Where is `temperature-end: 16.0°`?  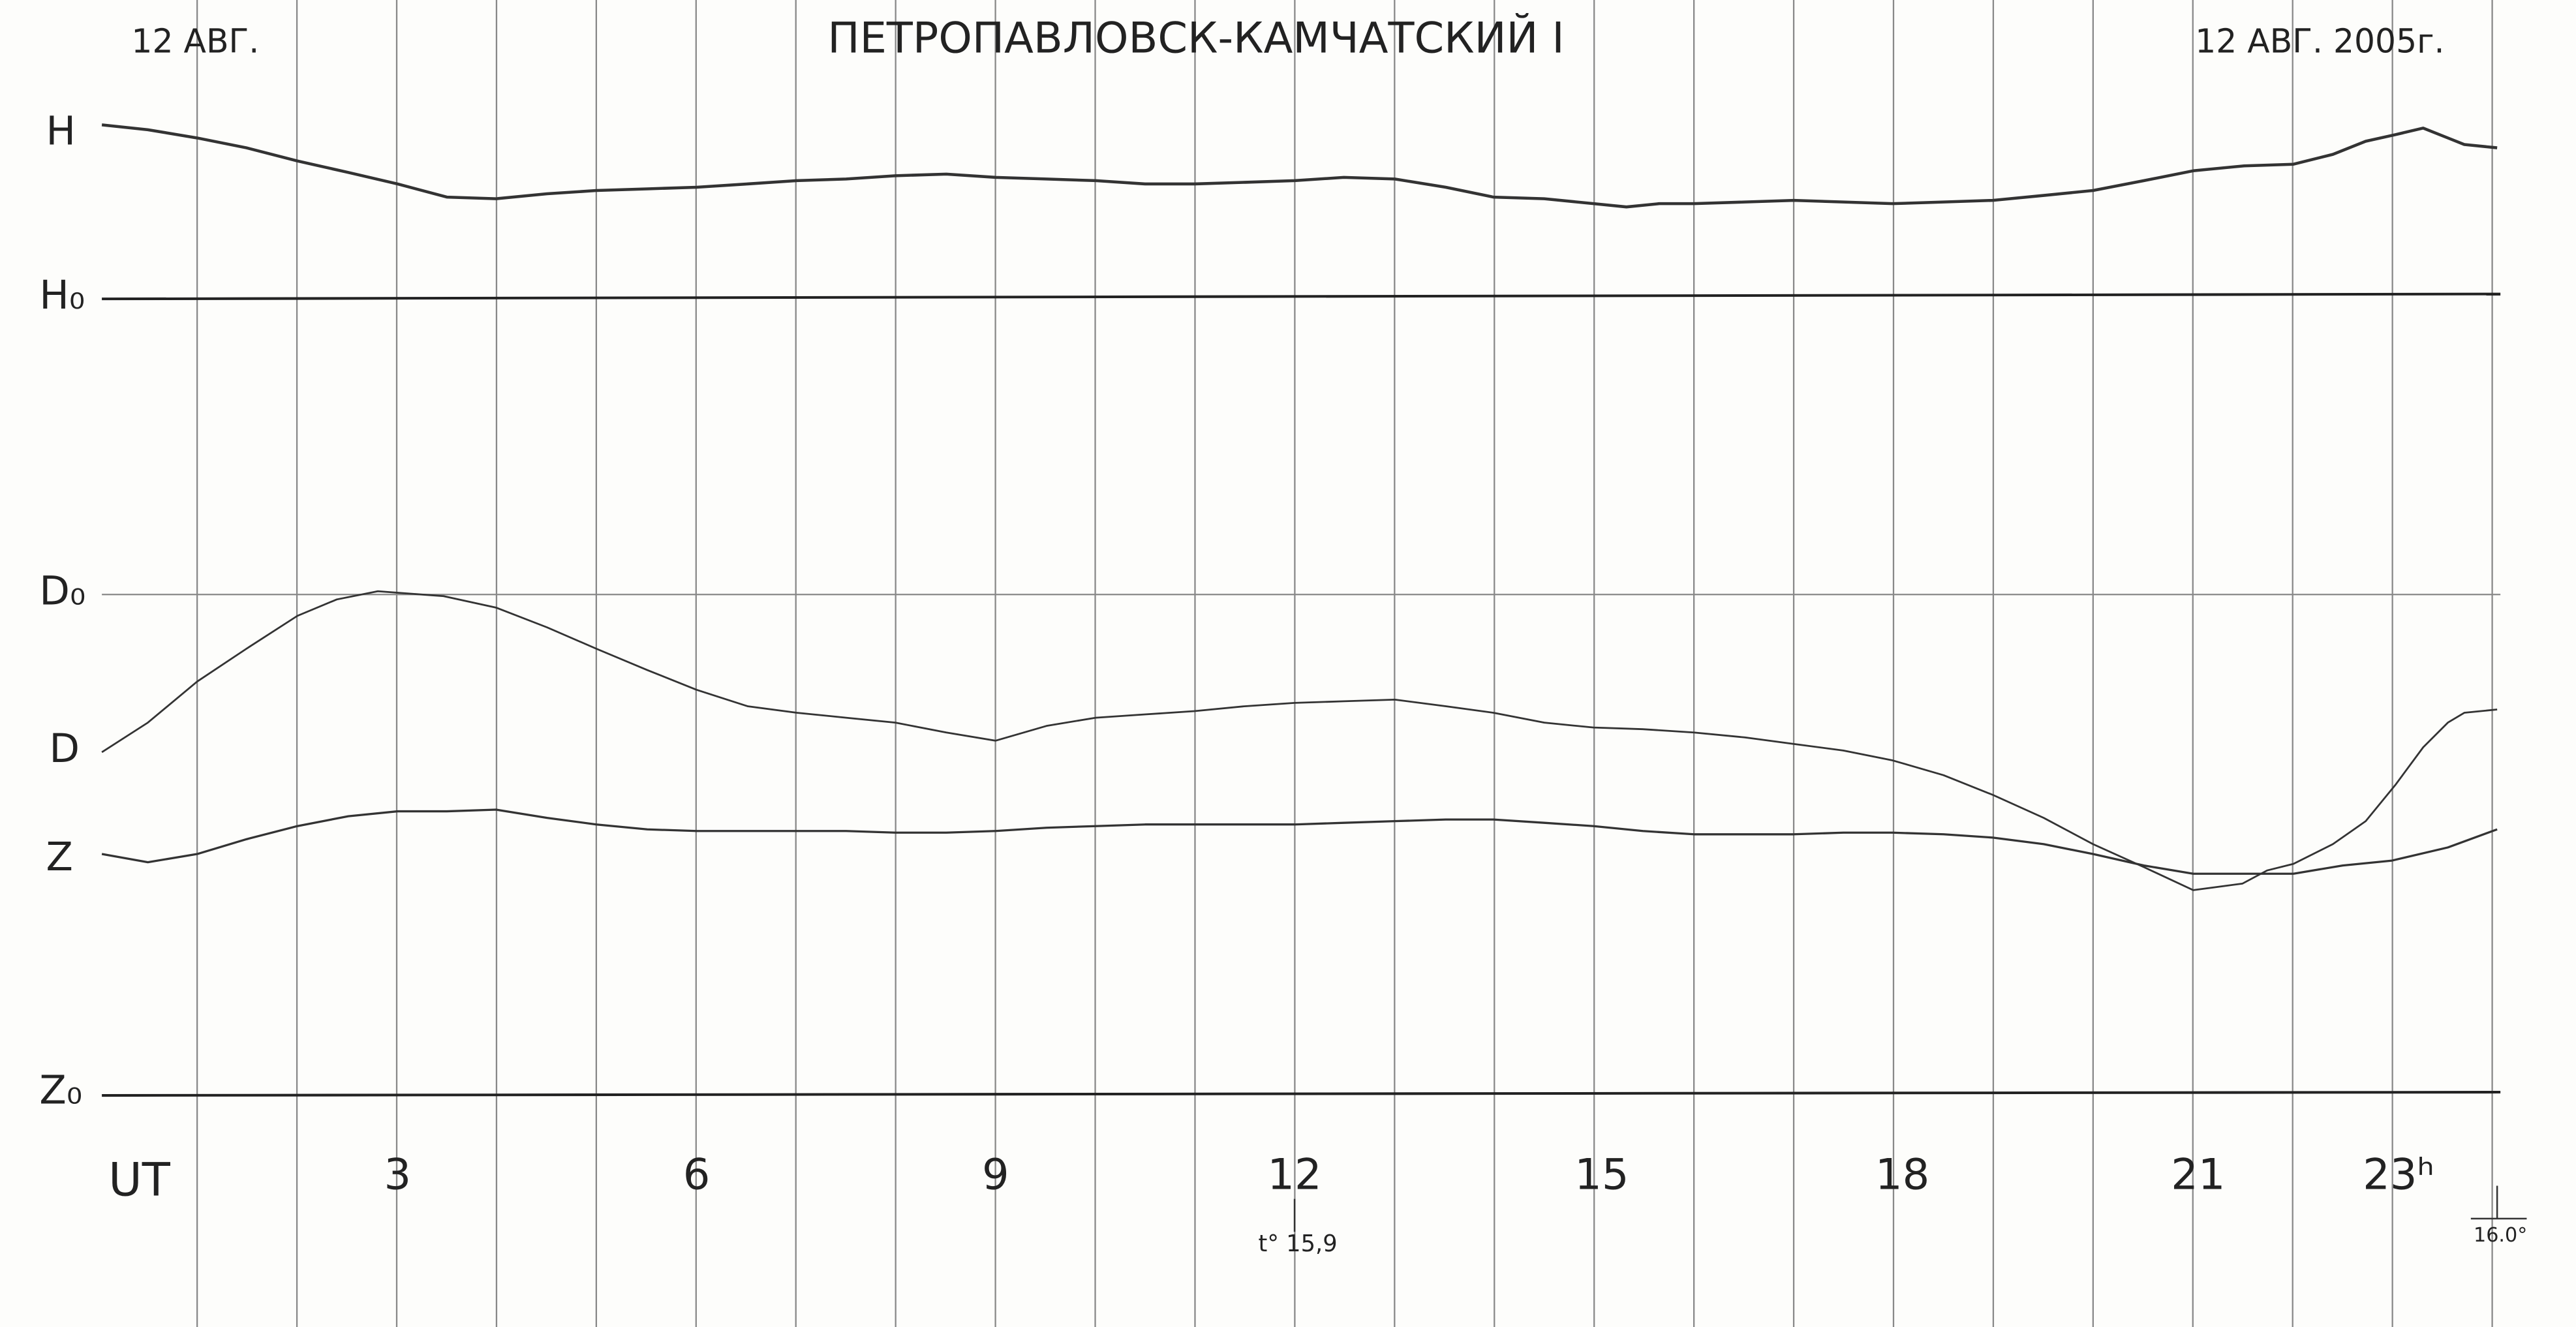 temperature-end: 16.0° is located at coordinates (2500, 1235).